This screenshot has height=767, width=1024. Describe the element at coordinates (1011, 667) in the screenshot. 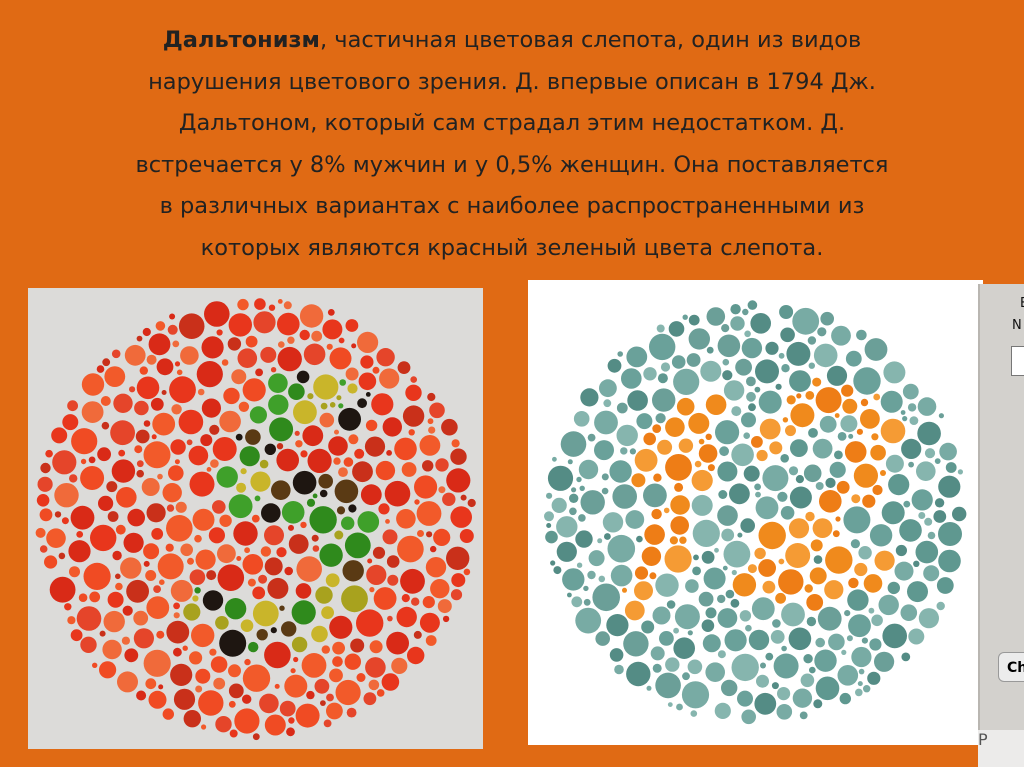

I see `side-check-button: Ch` at that location.